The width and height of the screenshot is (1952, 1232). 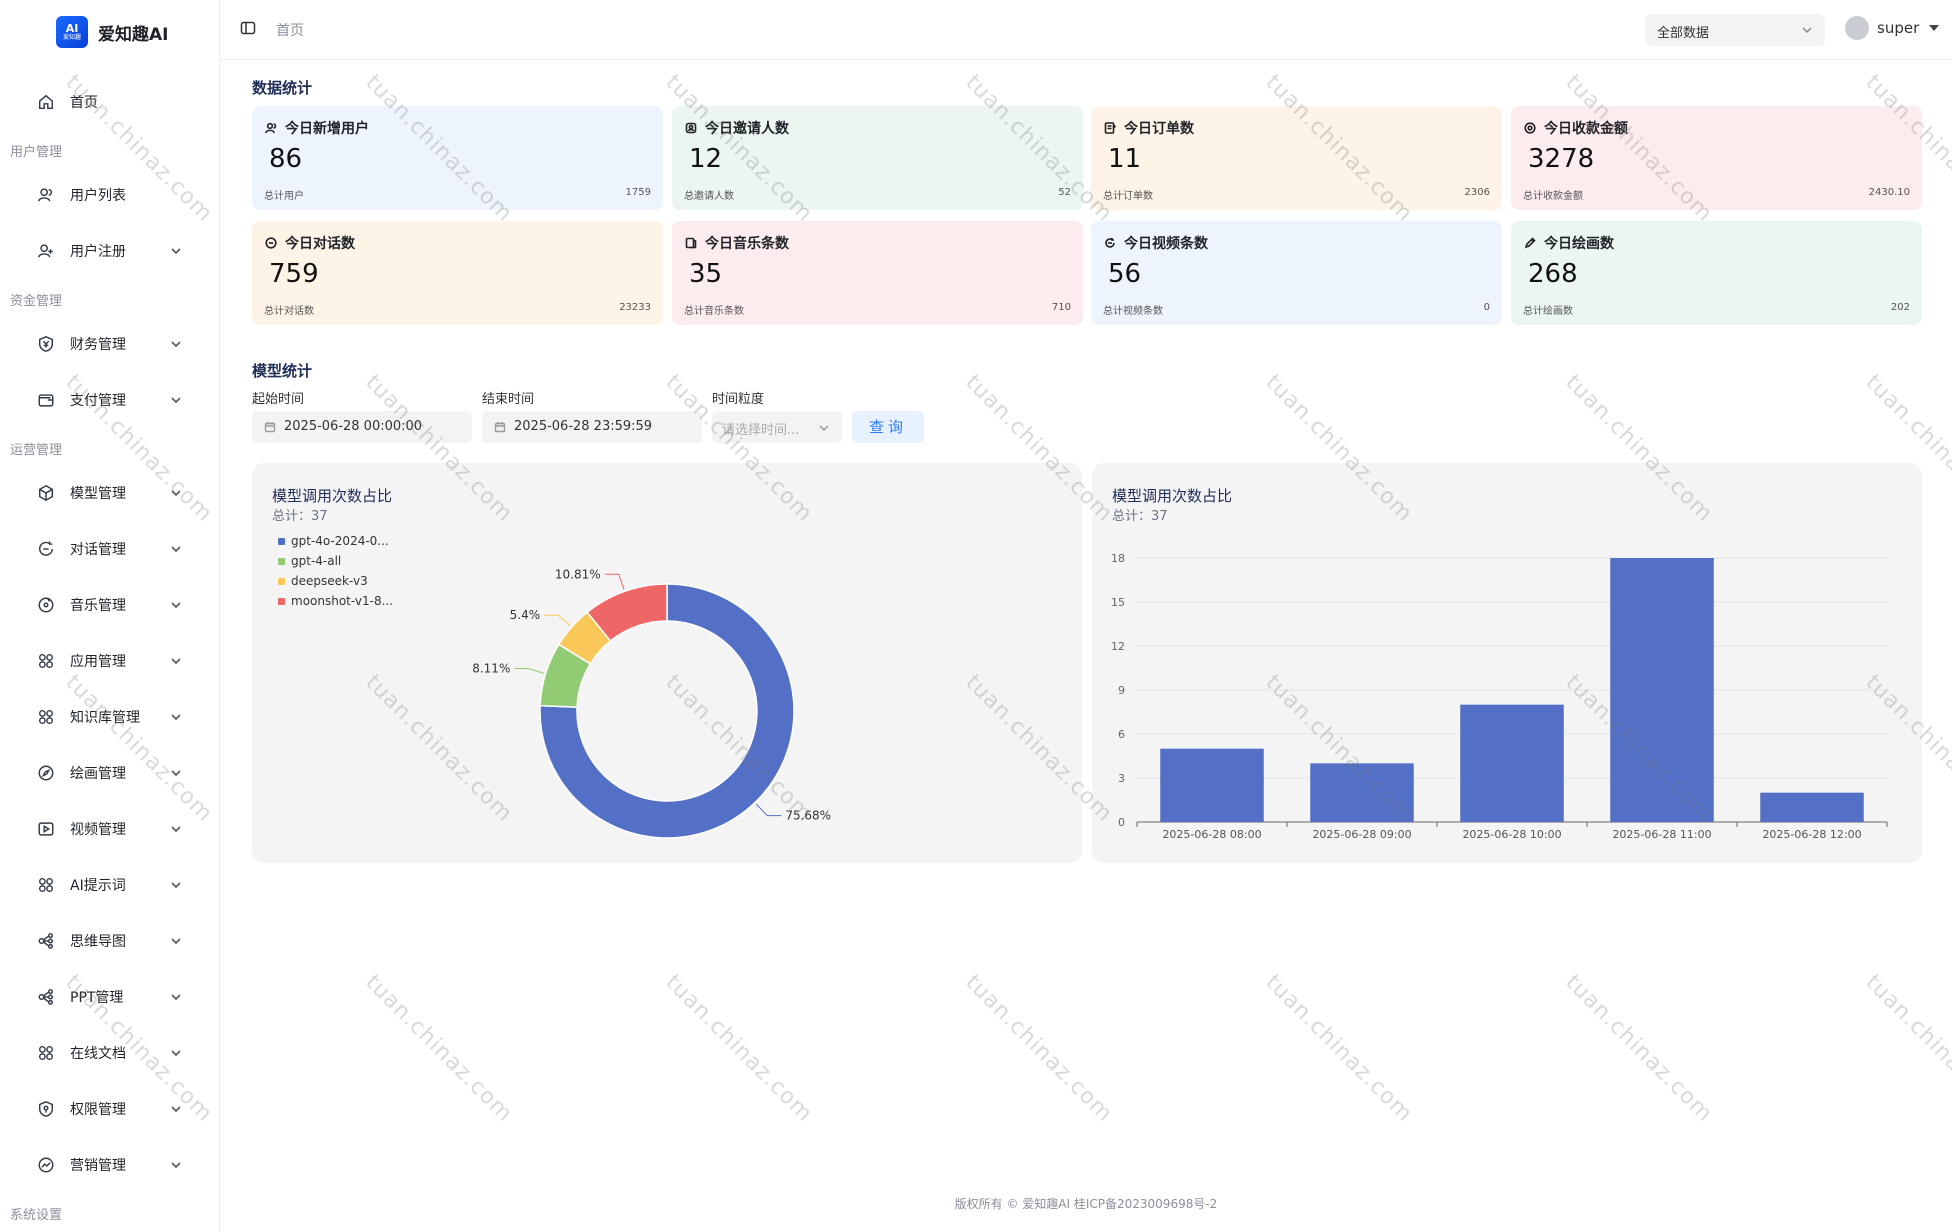 I want to click on stat-value: 86, so click(x=286, y=159).